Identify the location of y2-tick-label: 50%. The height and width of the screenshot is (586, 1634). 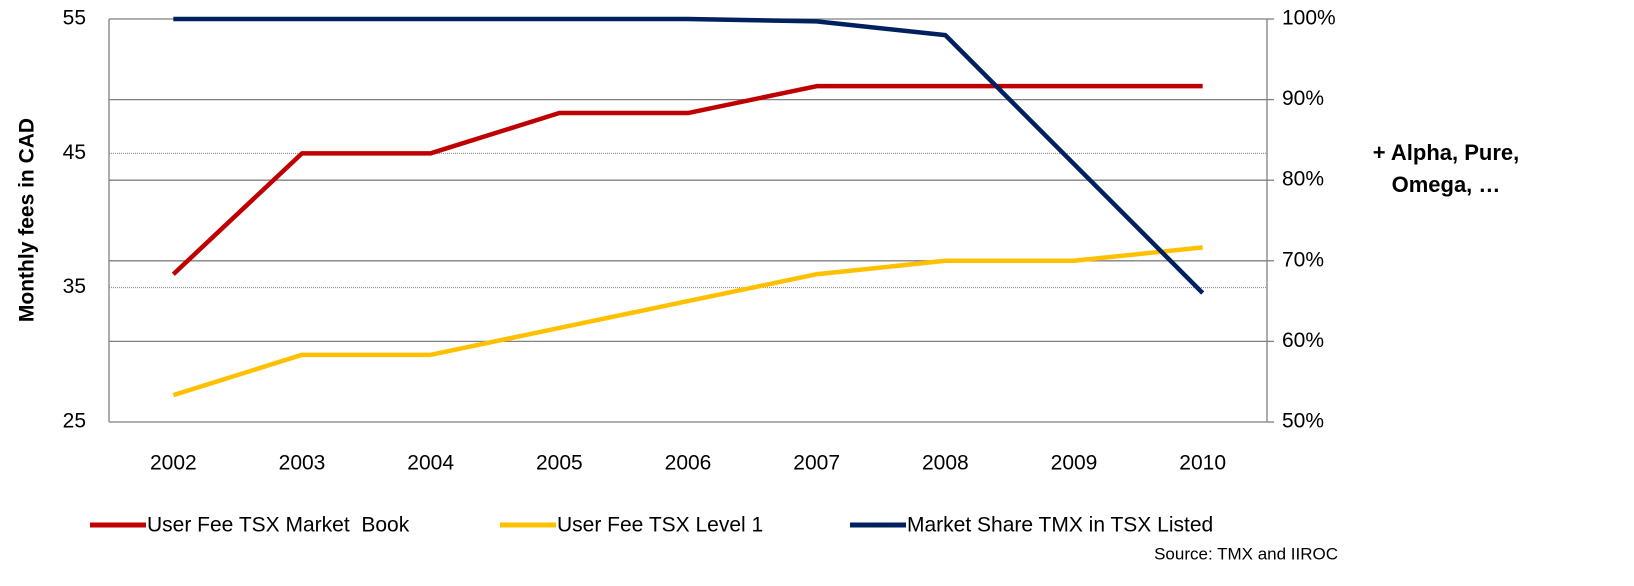
(1303, 421).